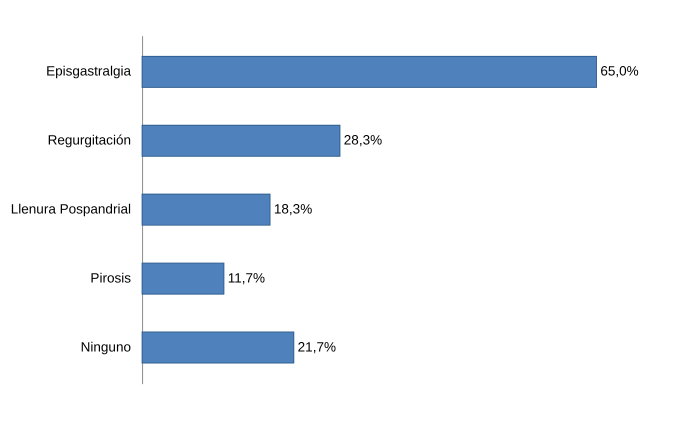  Describe the element at coordinates (363, 140) in the screenshot. I see `data-label: 28,3%` at that location.